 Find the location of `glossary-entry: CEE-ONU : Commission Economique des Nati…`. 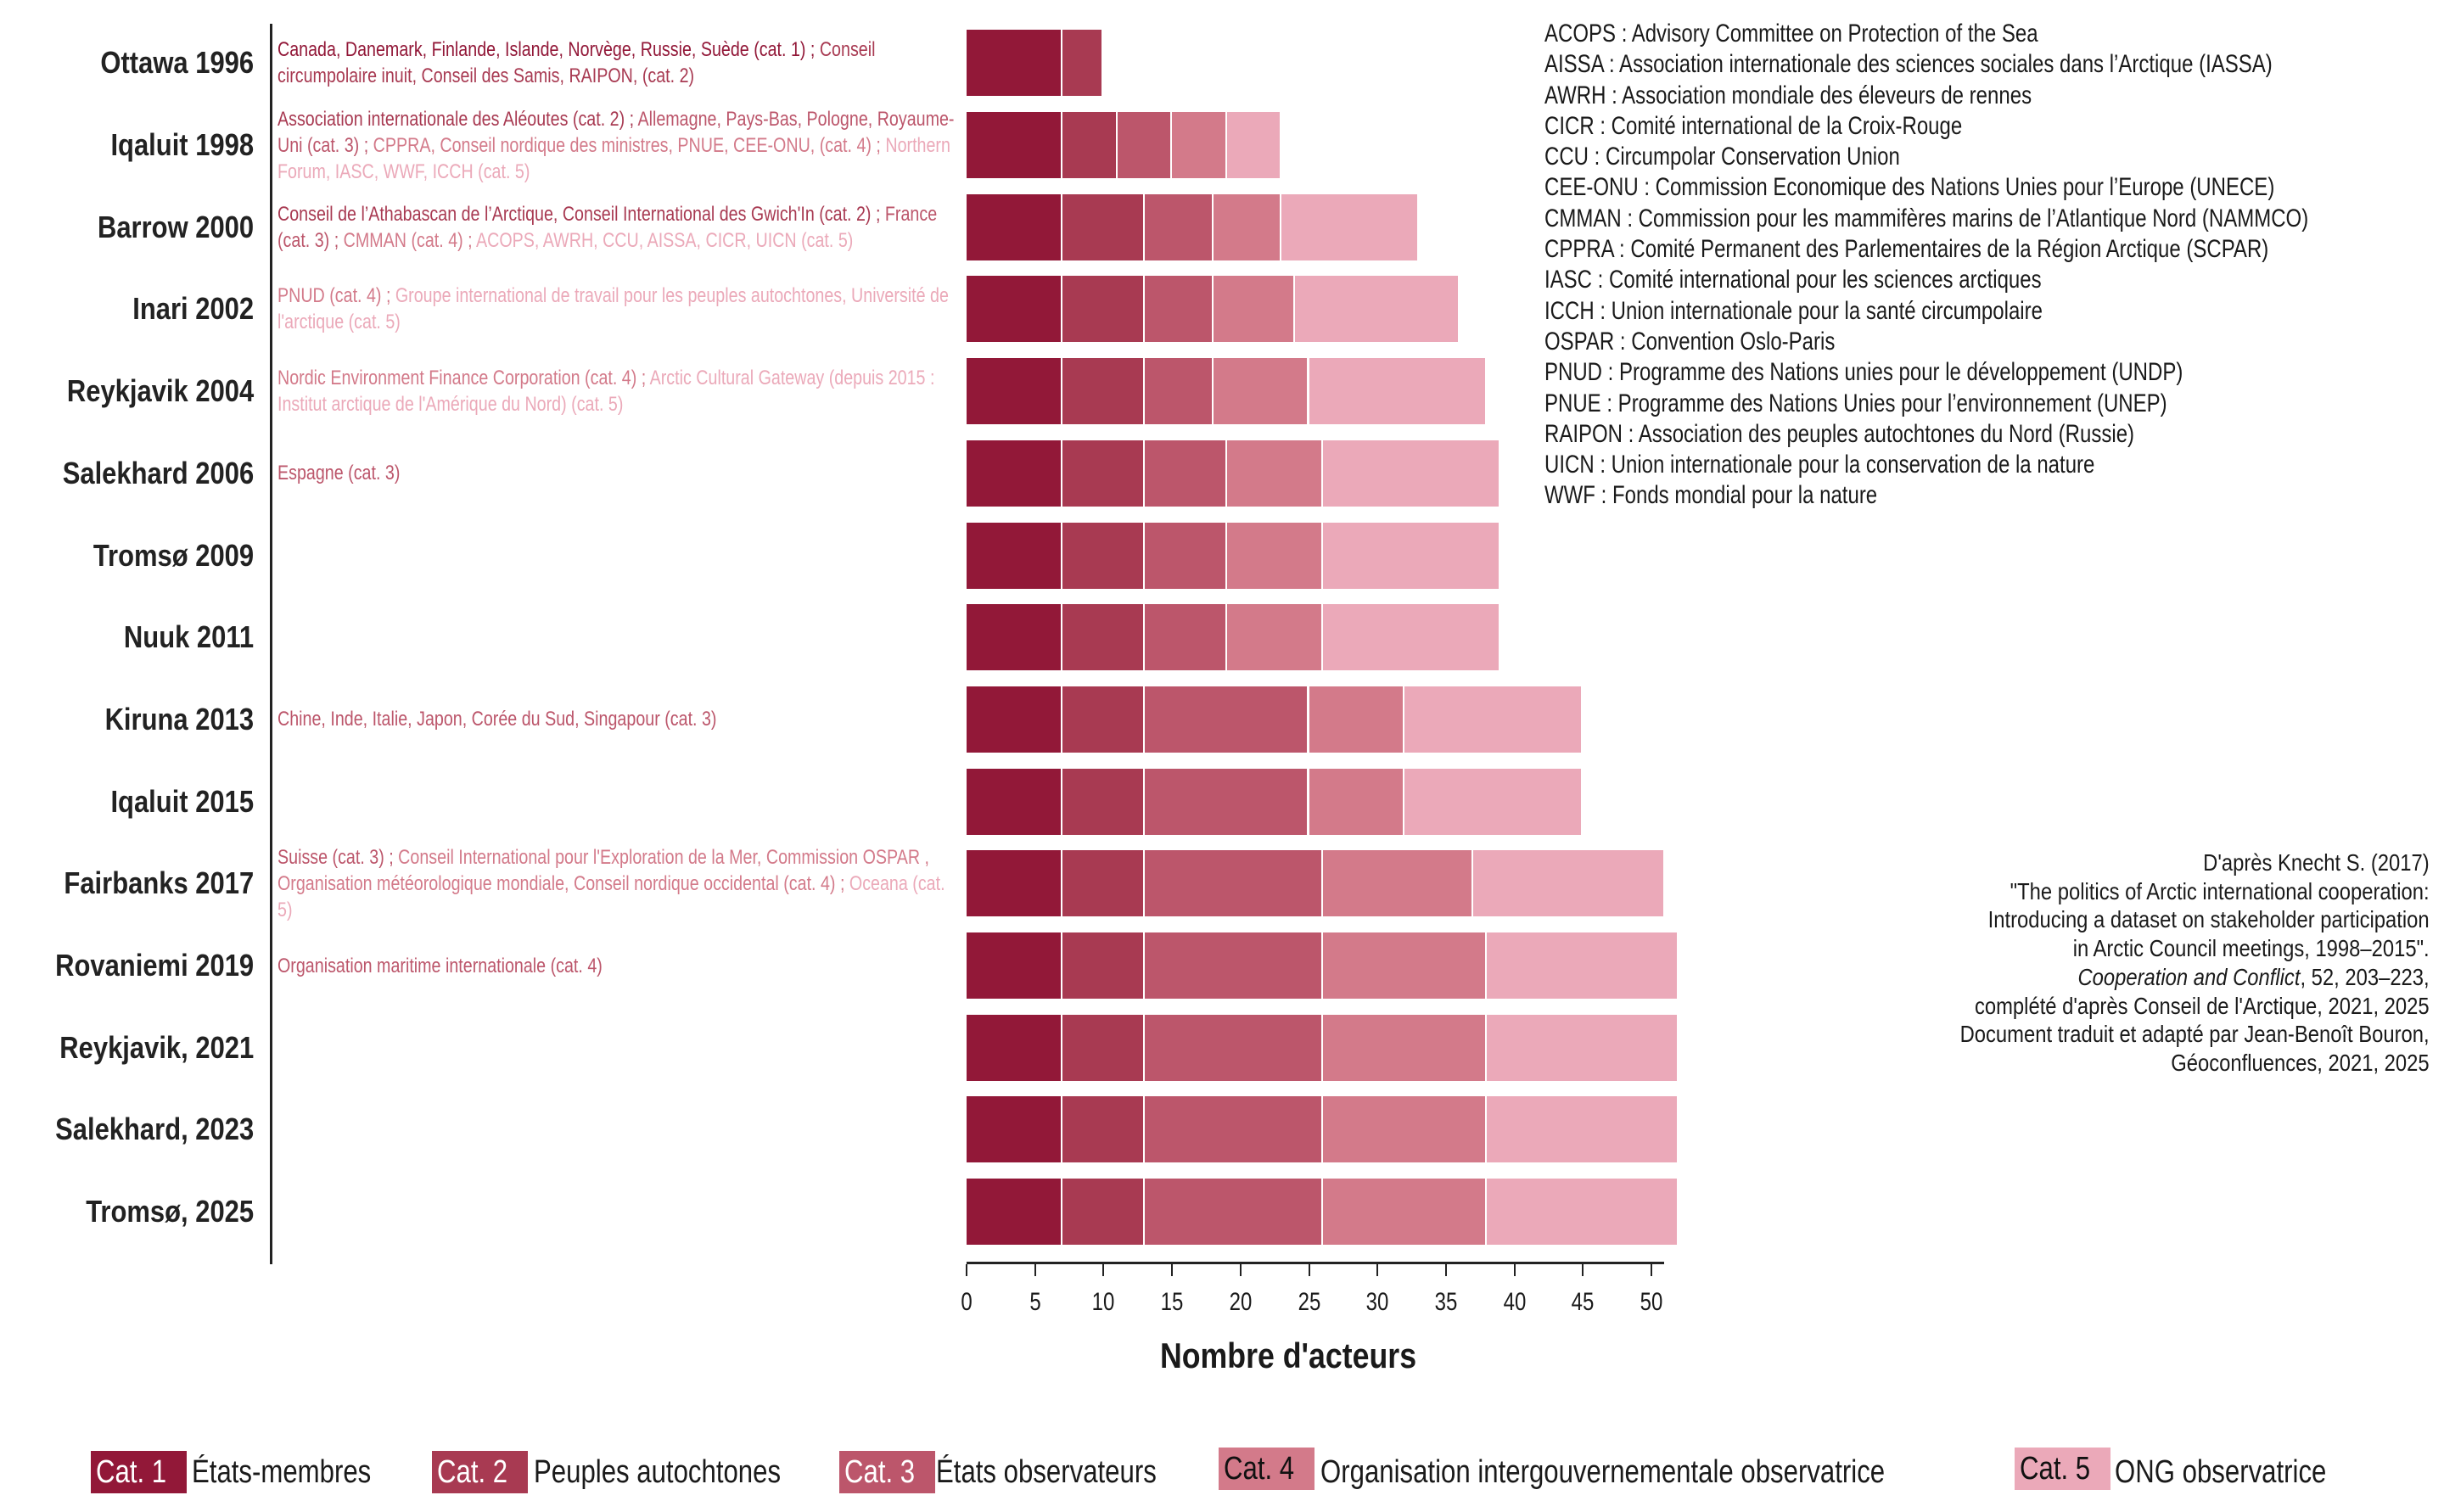

glossary-entry: CEE-ONU : Commission Economique des Nati… is located at coordinates (1909, 187).